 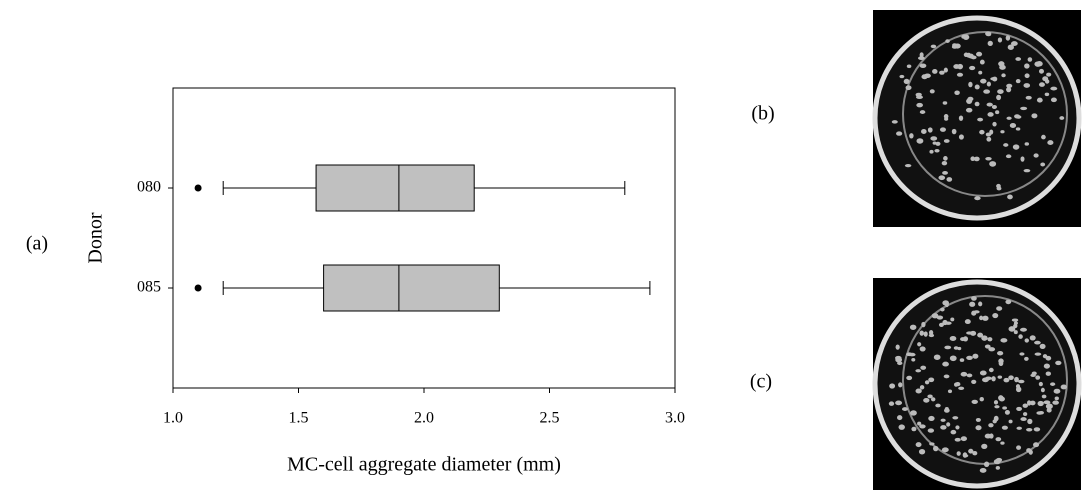 What do you see at coordinates (424, 465) in the screenshot?
I see `x-axis-label: MC-cell aggregate diameter (mm)` at bounding box center [424, 465].